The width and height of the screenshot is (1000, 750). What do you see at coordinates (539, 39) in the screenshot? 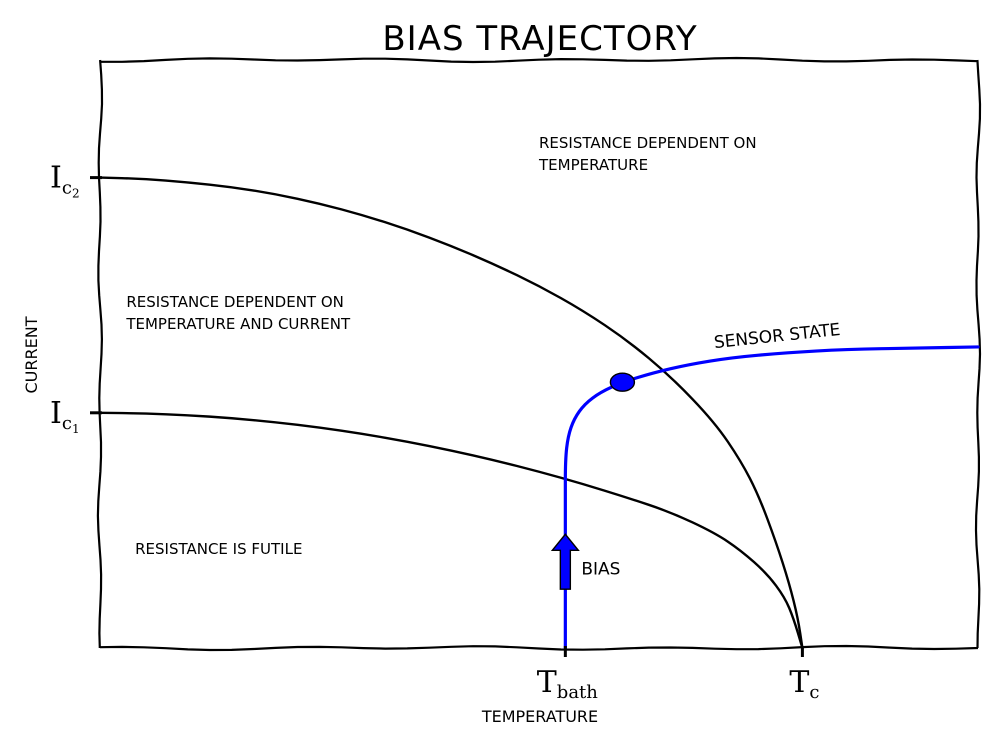
I see `chart-title: BIAS TRAJECTORY` at bounding box center [539, 39].